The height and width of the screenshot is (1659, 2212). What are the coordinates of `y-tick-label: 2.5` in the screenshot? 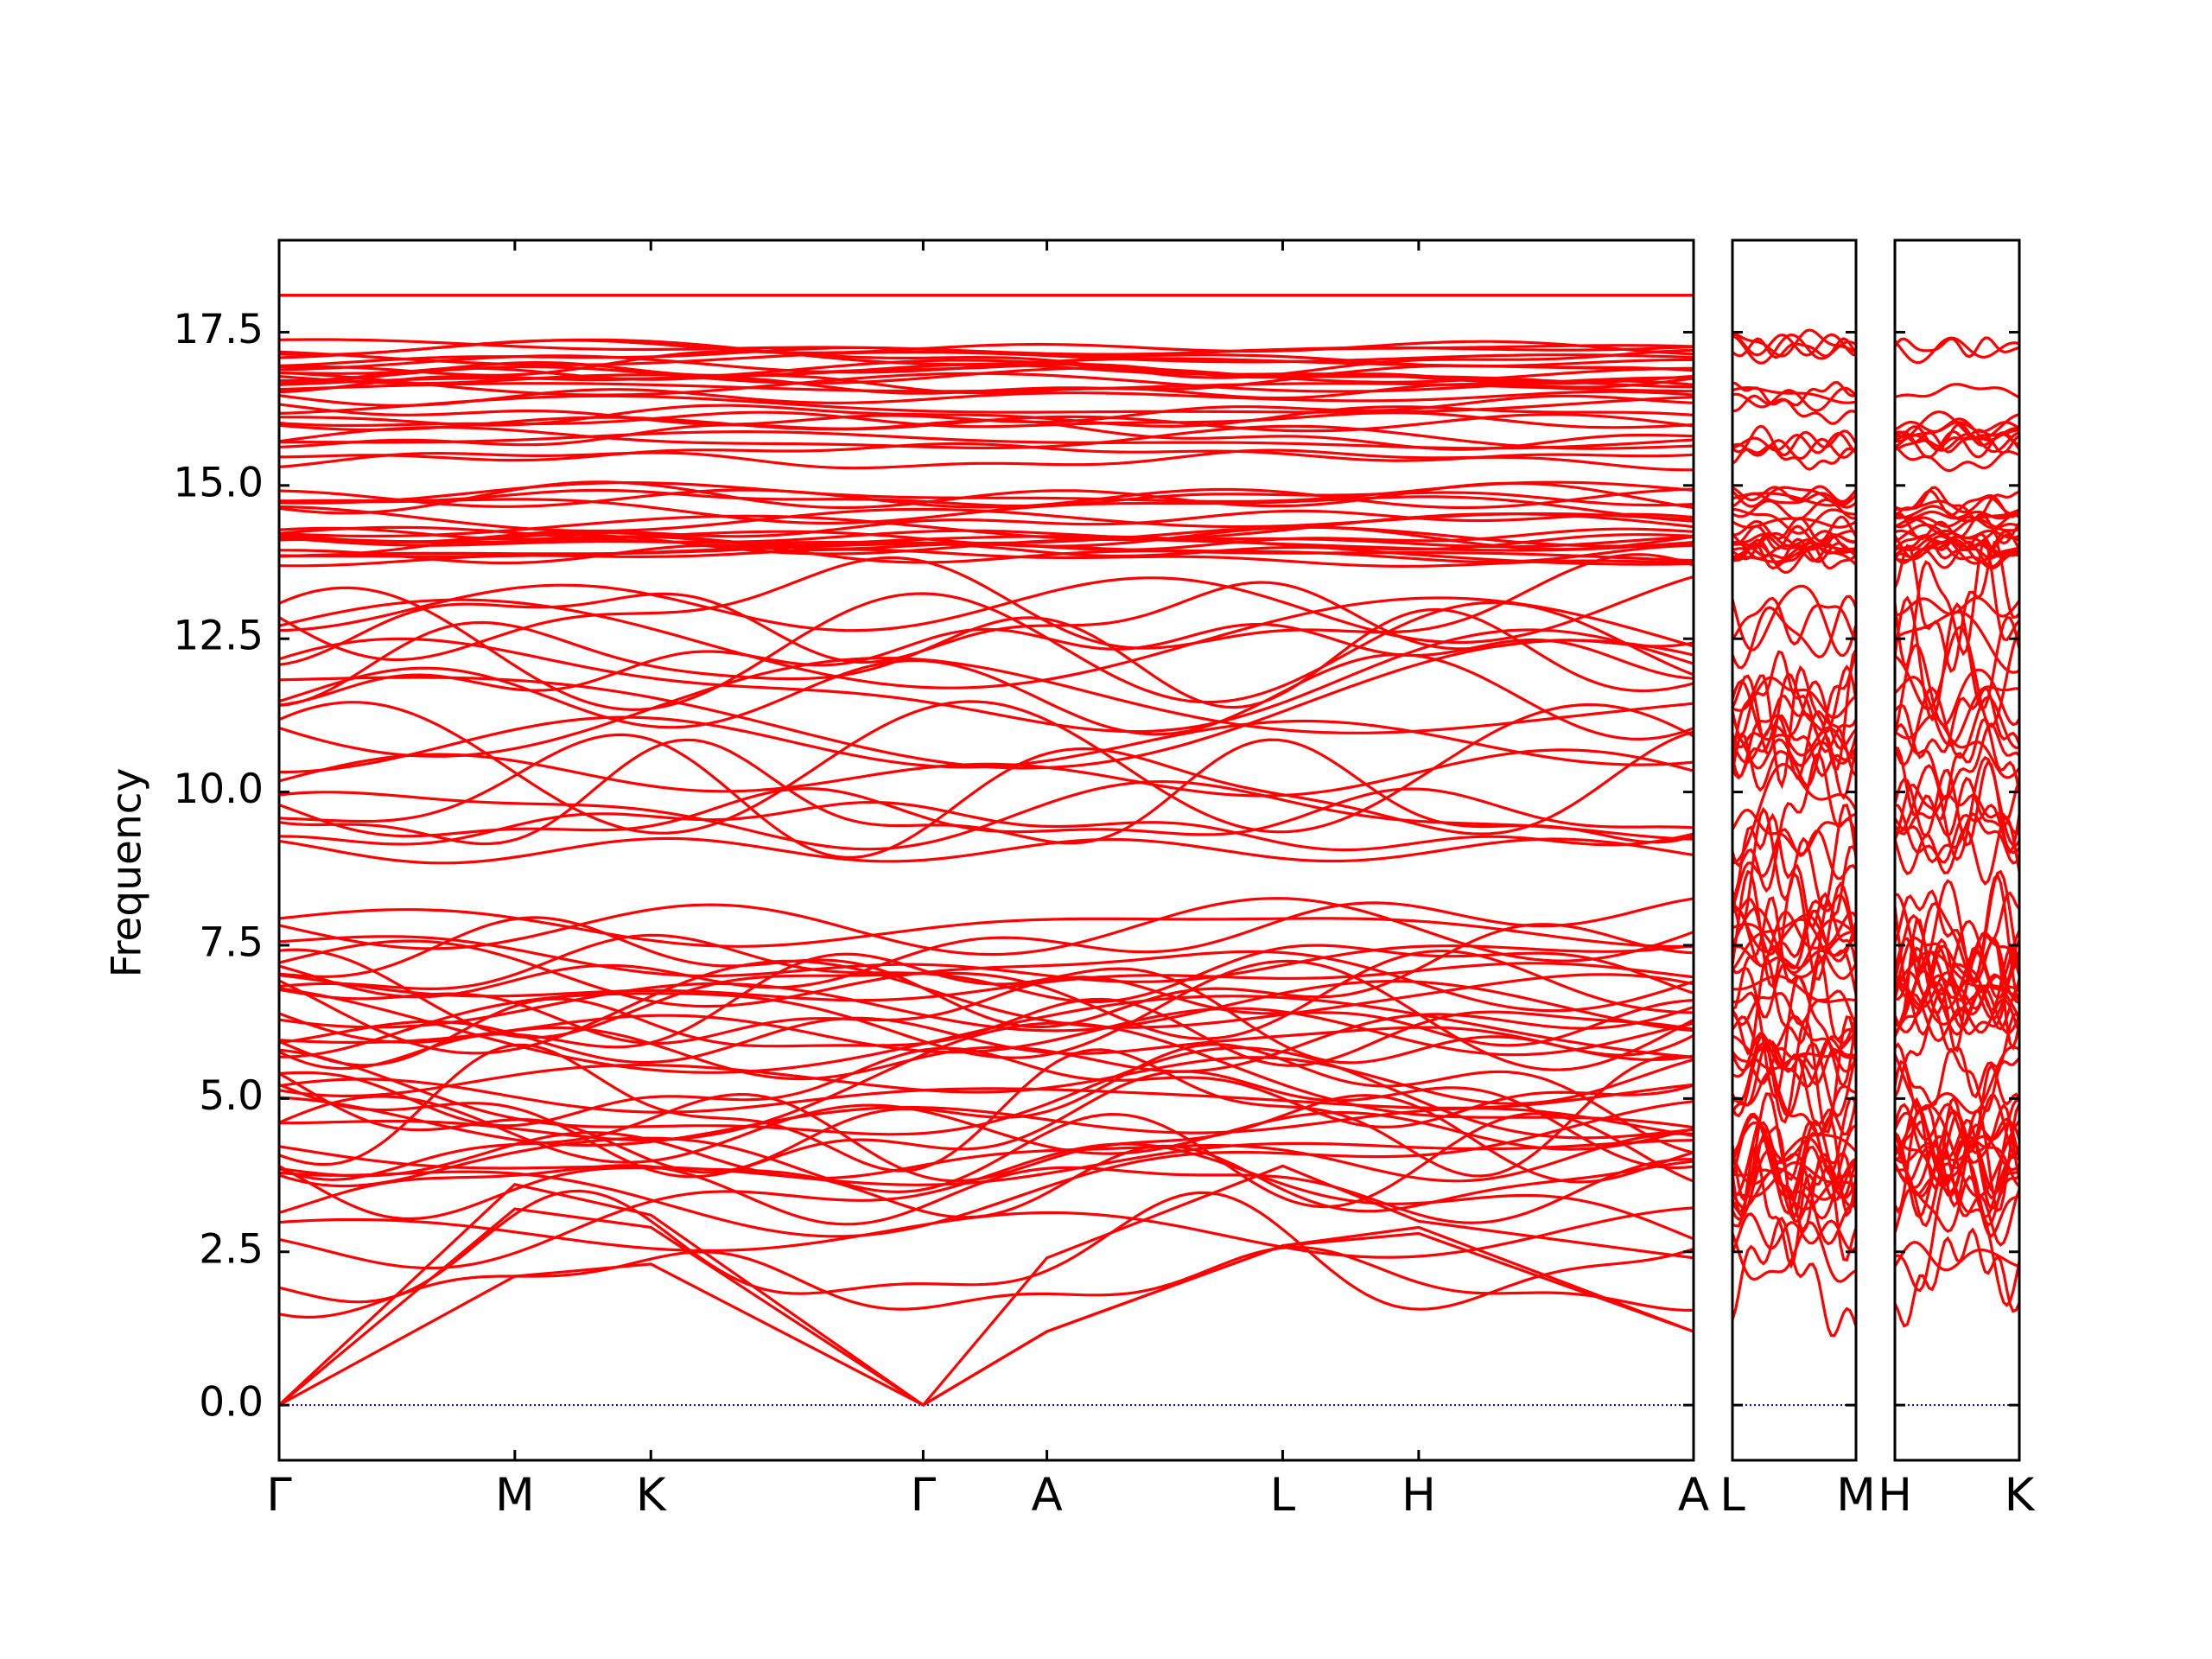 It's located at (232, 1249).